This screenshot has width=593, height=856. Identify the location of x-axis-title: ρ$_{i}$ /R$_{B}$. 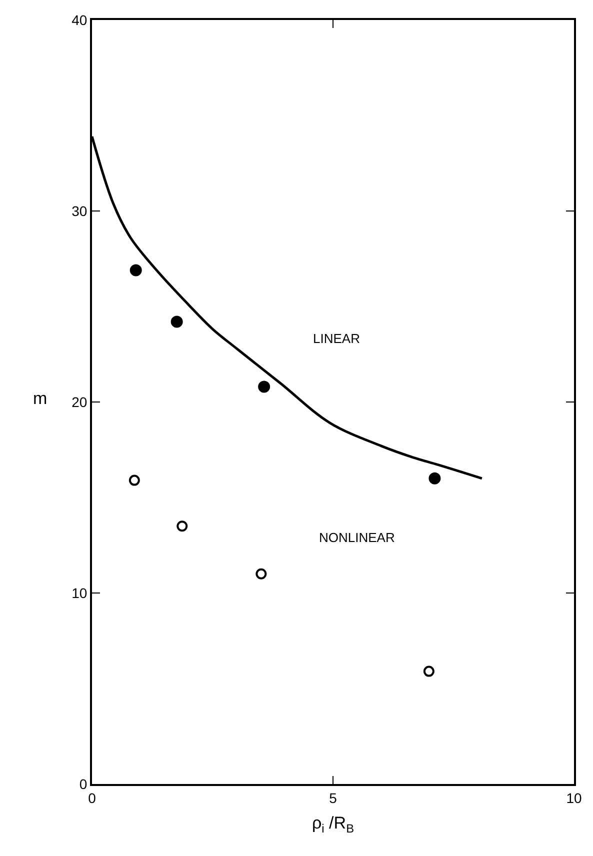
(333, 825).